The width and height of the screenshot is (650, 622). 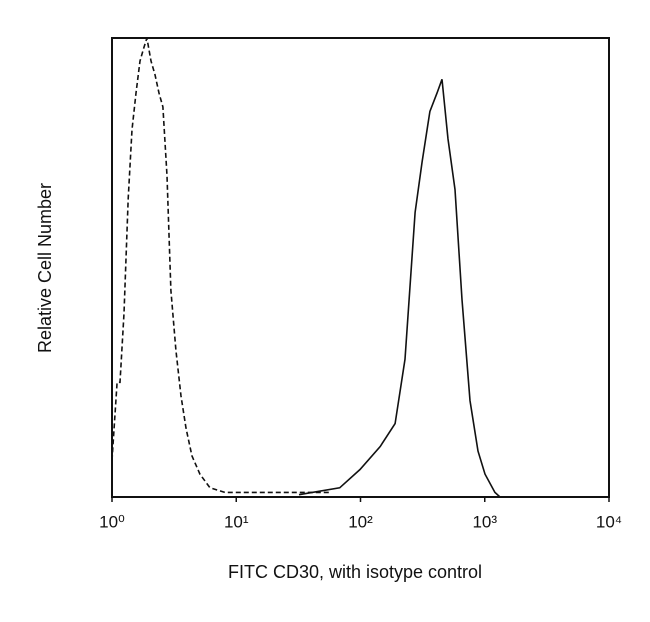 What do you see at coordinates (609, 521) in the screenshot?
I see `x-tick-label: 10⁴` at bounding box center [609, 521].